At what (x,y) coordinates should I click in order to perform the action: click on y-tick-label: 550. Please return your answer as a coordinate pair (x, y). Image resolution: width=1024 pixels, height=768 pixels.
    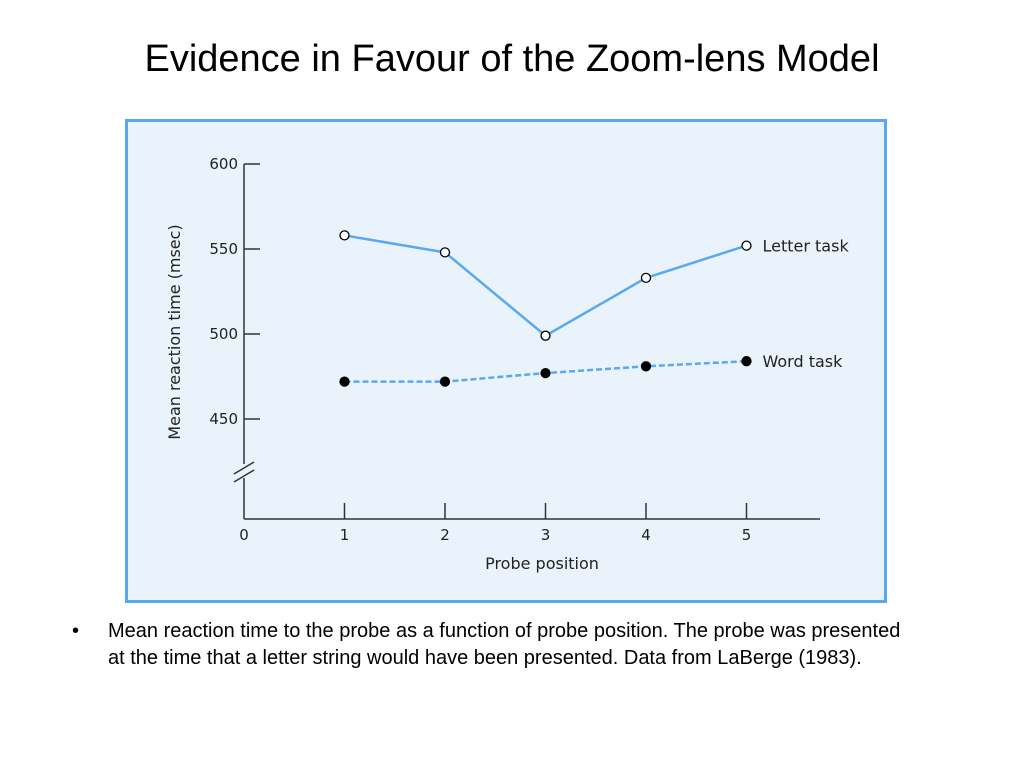
    Looking at the image, I should click on (223, 249).